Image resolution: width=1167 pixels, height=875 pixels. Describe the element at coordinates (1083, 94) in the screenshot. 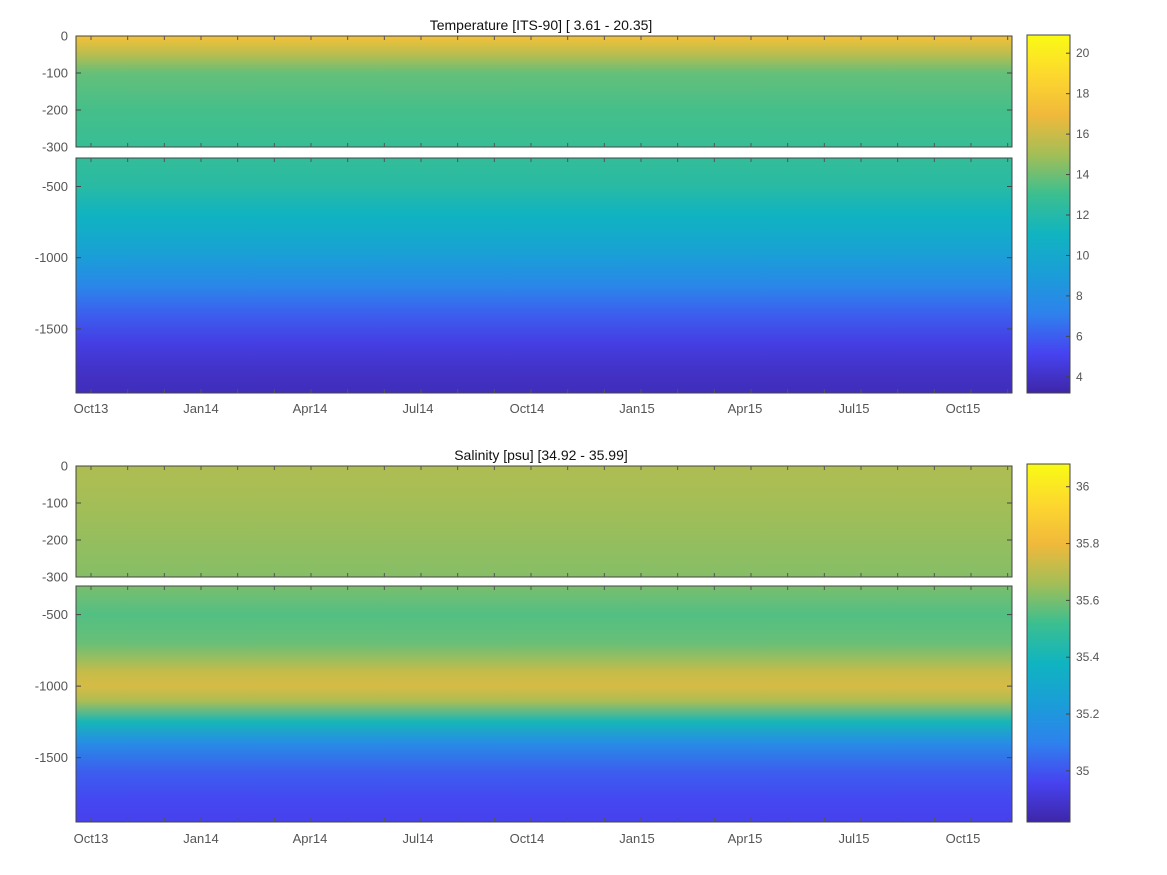

I see `colorbar-tick-label: 18` at that location.